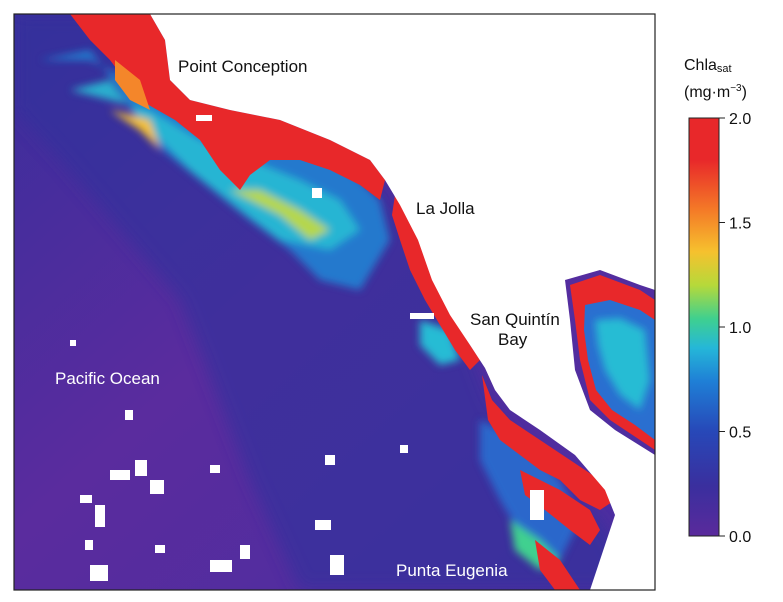 Image resolution: width=783 pixels, height=602 pixels. I want to click on label-pacific-ocean: Pacific Ocean, so click(107, 378).